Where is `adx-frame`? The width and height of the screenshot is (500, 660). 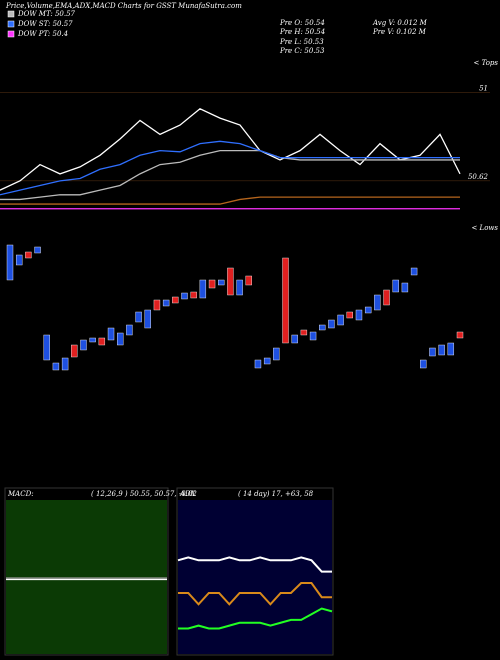
adx-frame is located at coordinates (255, 571).